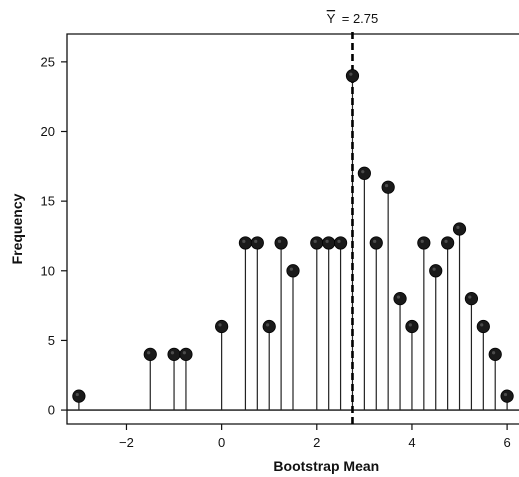 The image size is (519, 477). Describe the element at coordinates (51, 410) in the screenshot. I see `y-tick-label: 0` at that location.